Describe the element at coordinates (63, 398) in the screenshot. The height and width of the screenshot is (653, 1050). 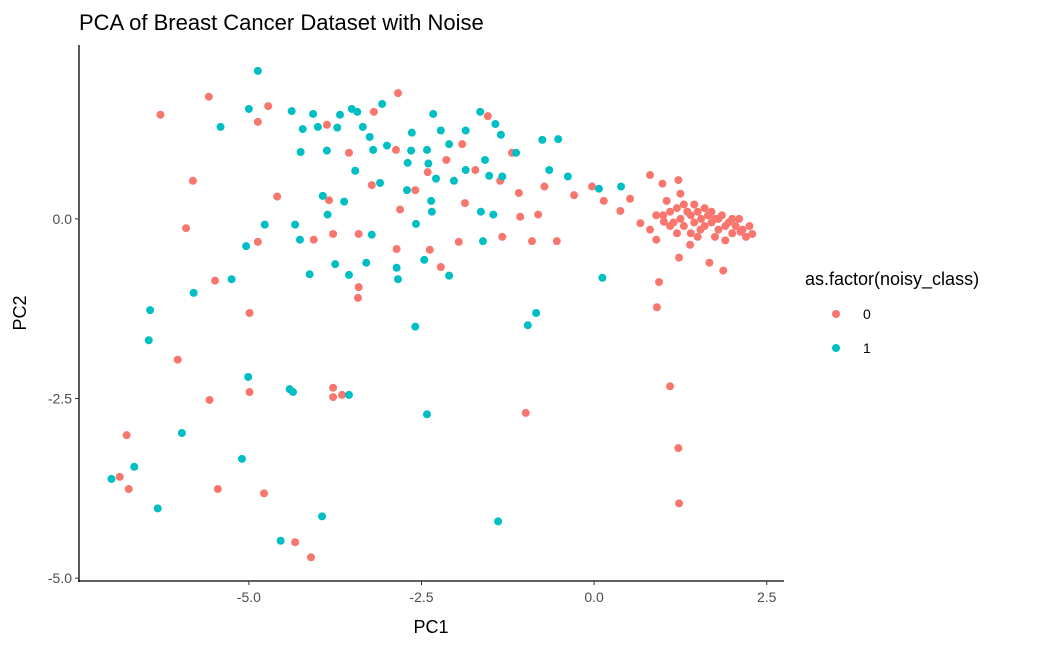
I see `y-ticks: 0.0 -2.5 -5.0` at that location.